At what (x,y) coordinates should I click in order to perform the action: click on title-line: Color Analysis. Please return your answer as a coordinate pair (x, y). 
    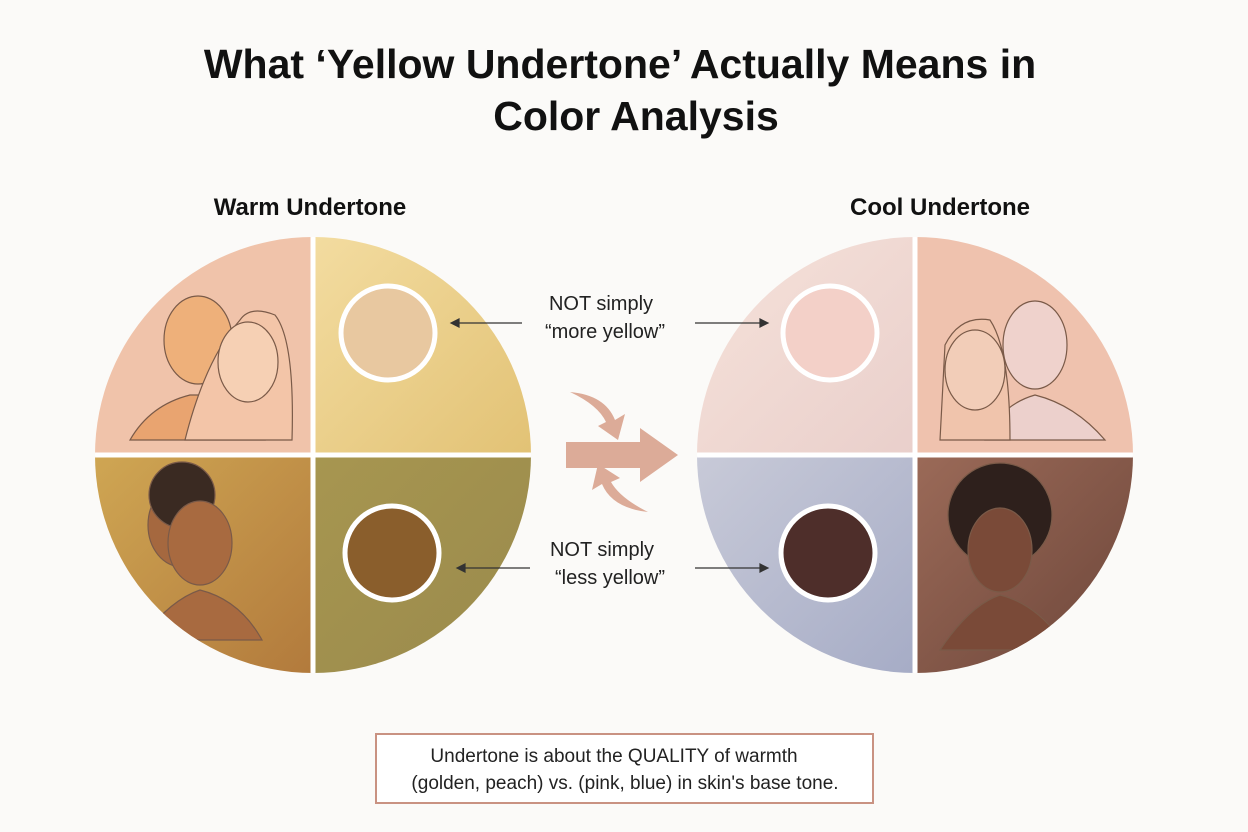
    Looking at the image, I should click on (636, 116).